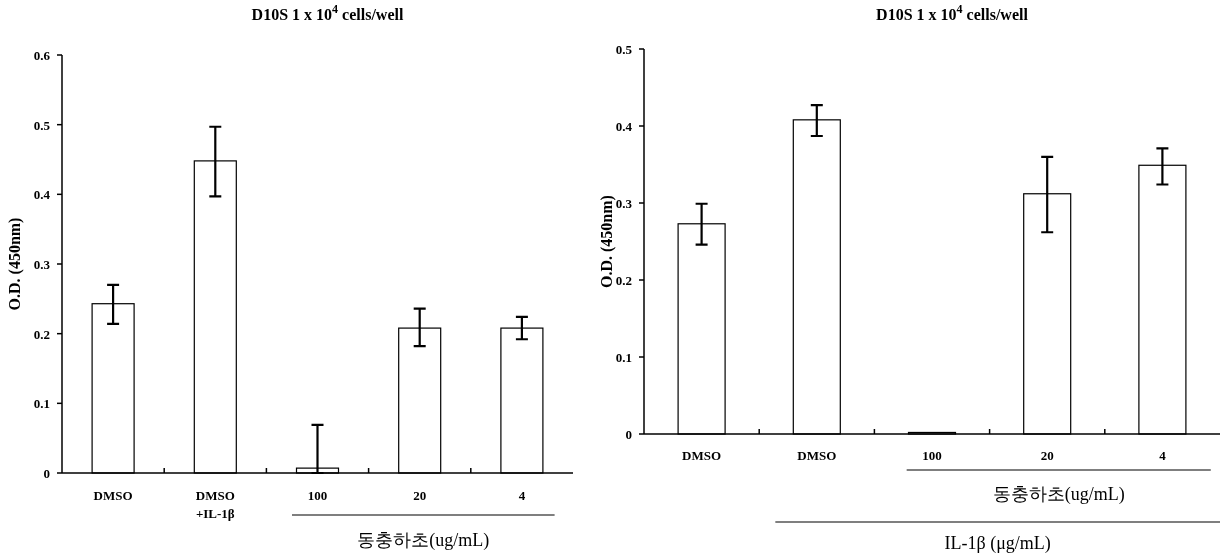 The height and width of the screenshot is (557, 1226). What do you see at coordinates (997, 543) in the screenshot?
I see `text: IL-1β (μg/mL)` at bounding box center [997, 543].